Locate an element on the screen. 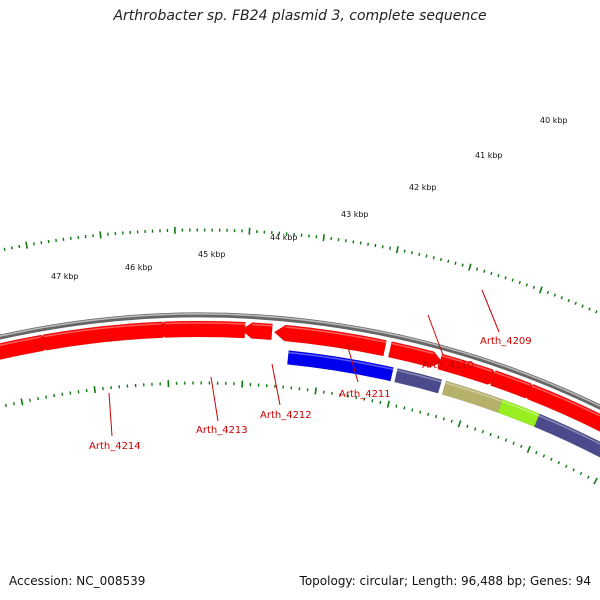 The image size is (600, 600). slate-feature-shine is located at coordinates (419, 376).